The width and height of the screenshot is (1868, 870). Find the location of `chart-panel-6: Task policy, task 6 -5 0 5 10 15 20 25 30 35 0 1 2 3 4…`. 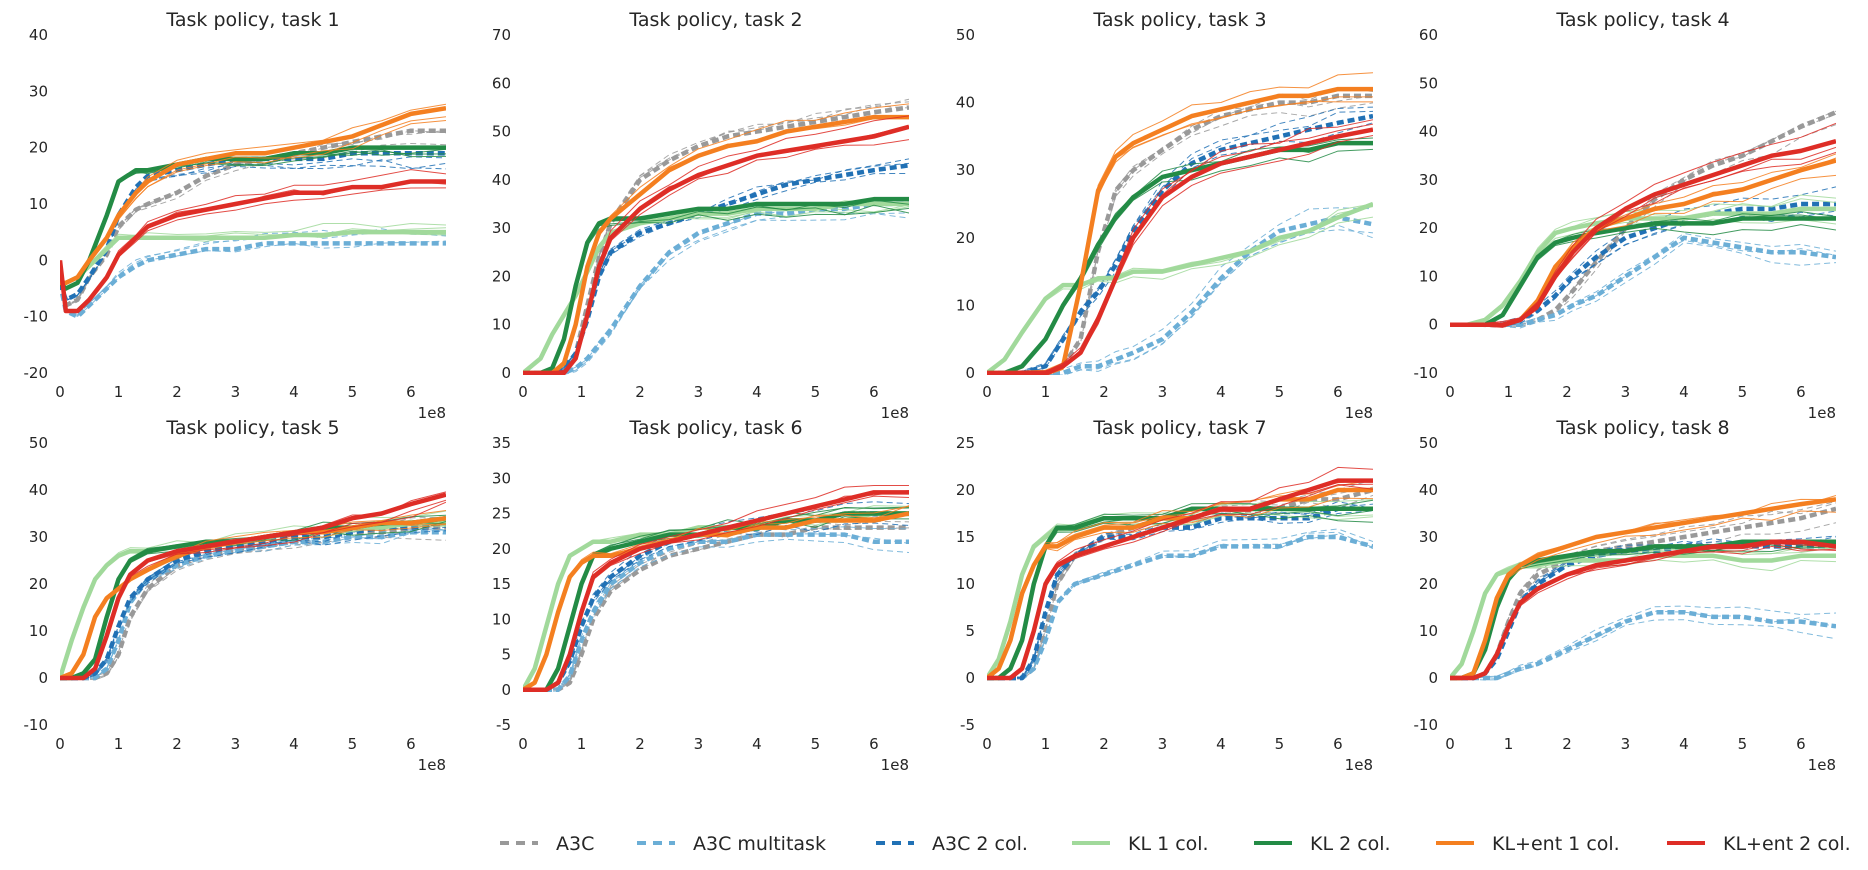

chart-panel-6: Task policy, task 6 -5 0 5 10 15 20 25 30 35 0 1 2 3 4… is located at coordinates (700, 595).